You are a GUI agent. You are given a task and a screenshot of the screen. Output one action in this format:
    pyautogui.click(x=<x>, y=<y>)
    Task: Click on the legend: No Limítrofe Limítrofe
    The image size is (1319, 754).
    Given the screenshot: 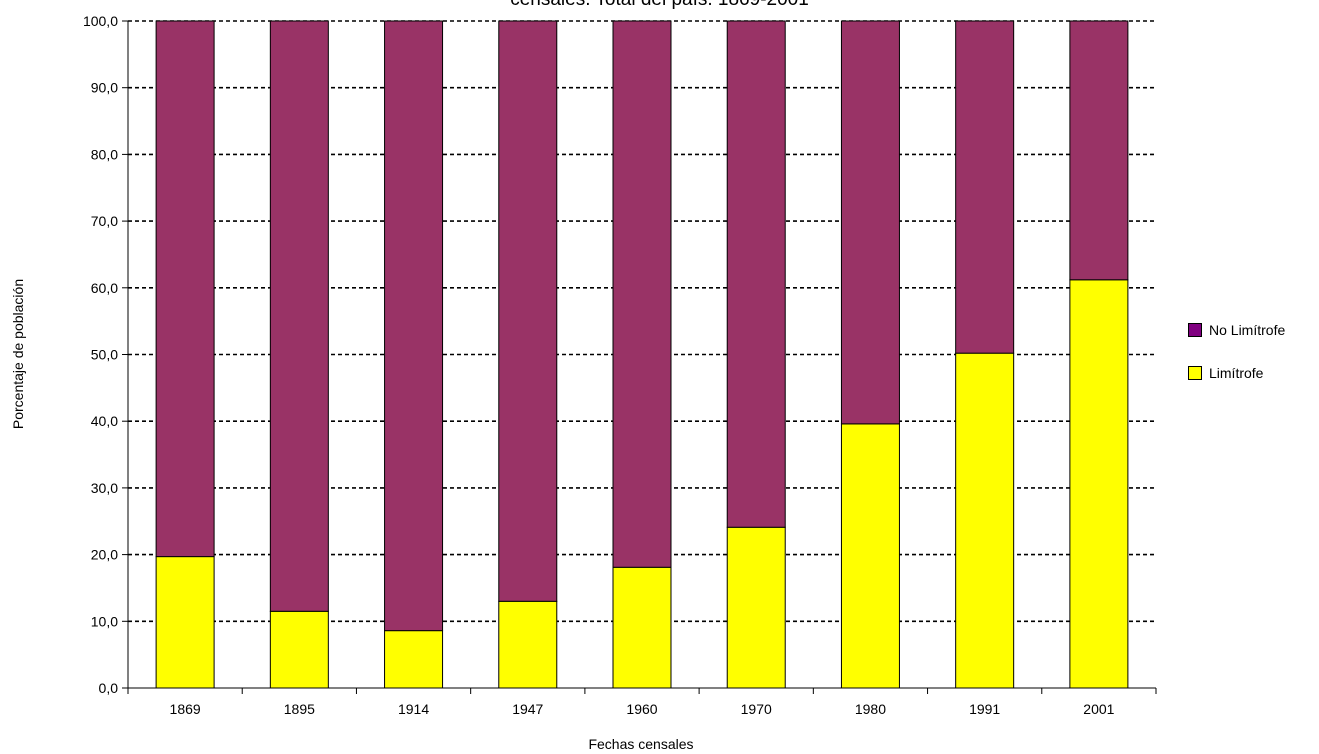 What is the action you would take?
    pyautogui.click(x=1236, y=363)
    